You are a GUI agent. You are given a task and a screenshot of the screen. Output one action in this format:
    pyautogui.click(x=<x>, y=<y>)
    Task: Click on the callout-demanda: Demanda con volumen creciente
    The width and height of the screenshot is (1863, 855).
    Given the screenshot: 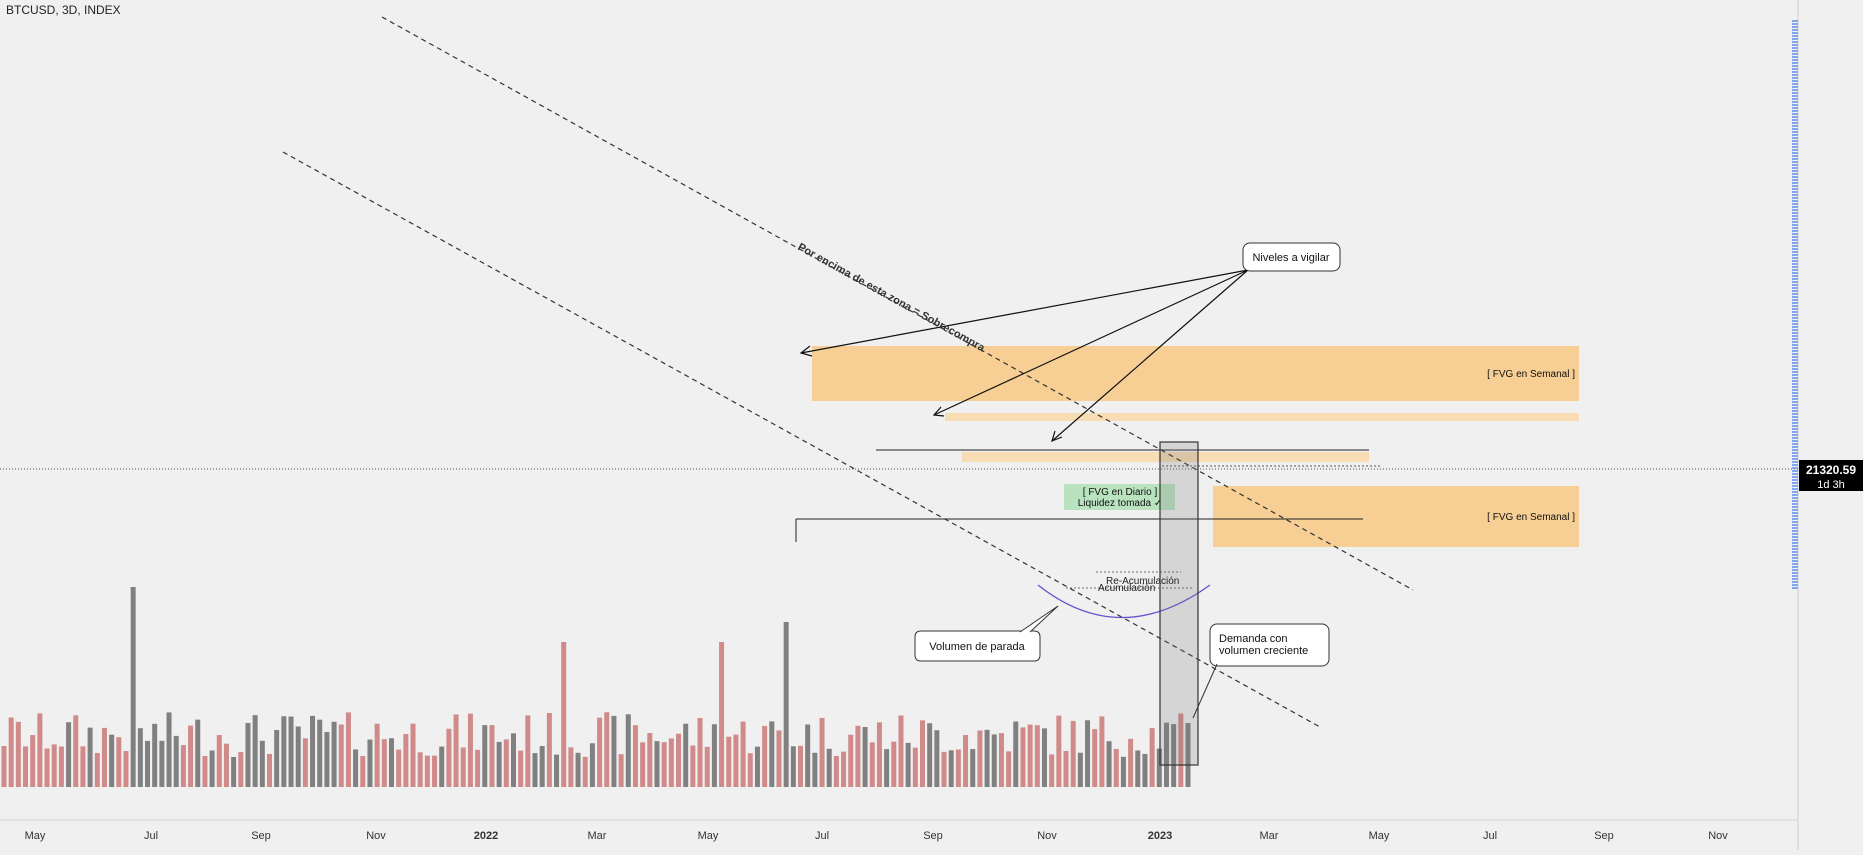 What is the action you would take?
    pyautogui.click(x=1261, y=671)
    